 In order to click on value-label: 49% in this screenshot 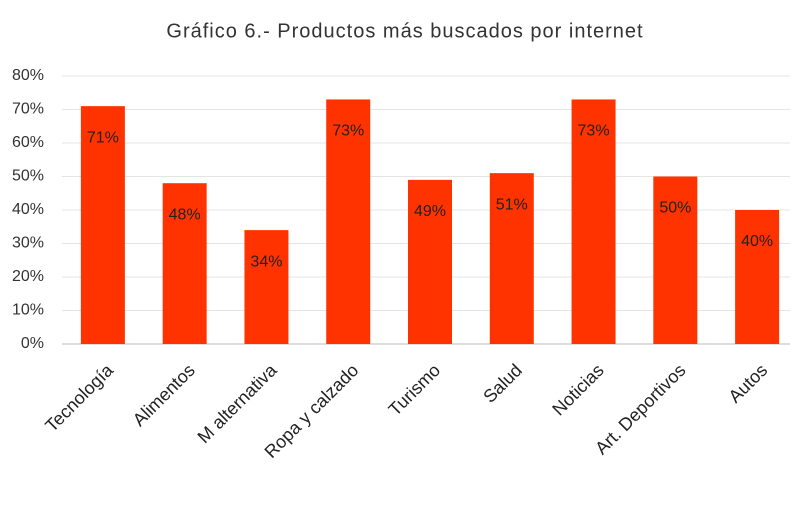, I will do `click(430, 211)`.